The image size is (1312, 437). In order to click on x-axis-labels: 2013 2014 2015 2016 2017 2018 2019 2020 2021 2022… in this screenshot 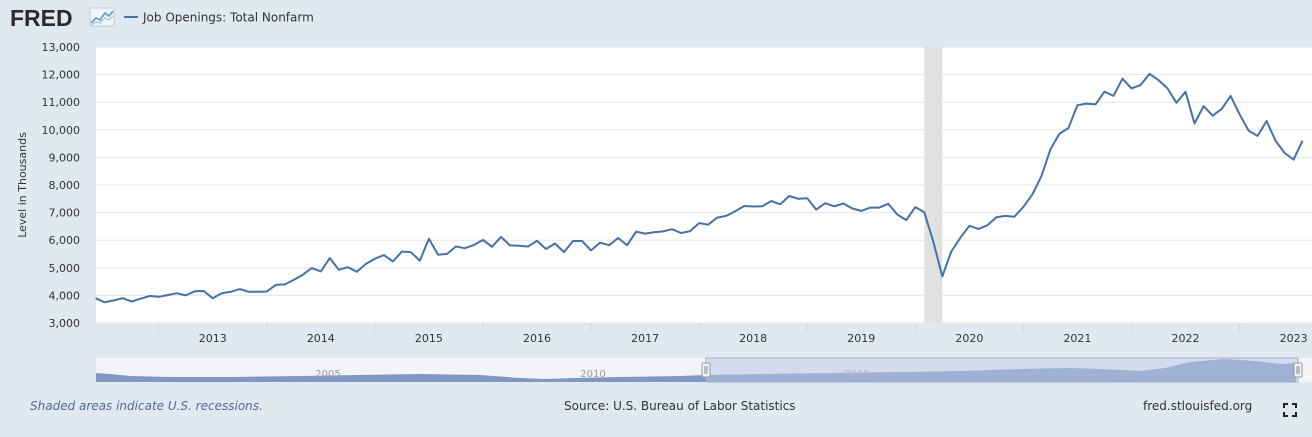, I will do `click(753, 338)`.